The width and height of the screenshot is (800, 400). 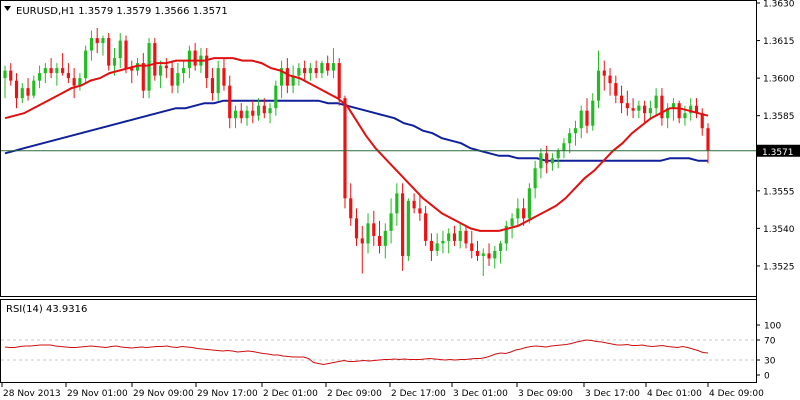 I want to click on time-tick-label: 4 Dec 01:00, so click(x=674, y=394).